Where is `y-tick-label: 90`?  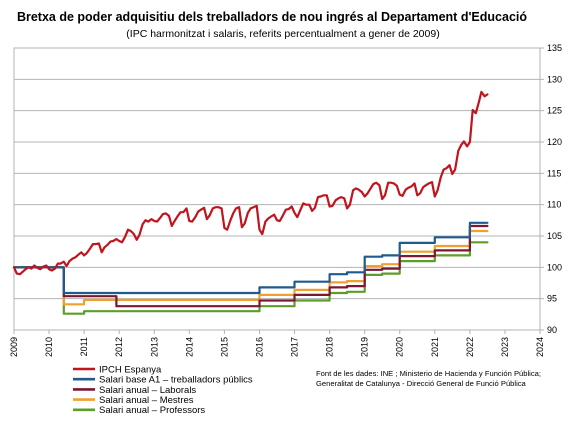 y-tick-label: 90 is located at coordinates (552, 330).